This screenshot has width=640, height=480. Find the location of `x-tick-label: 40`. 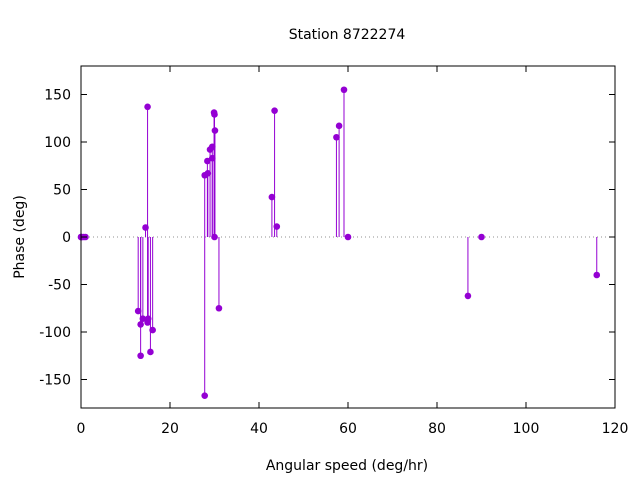

x-tick-label: 40 is located at coordinates (259, 429).